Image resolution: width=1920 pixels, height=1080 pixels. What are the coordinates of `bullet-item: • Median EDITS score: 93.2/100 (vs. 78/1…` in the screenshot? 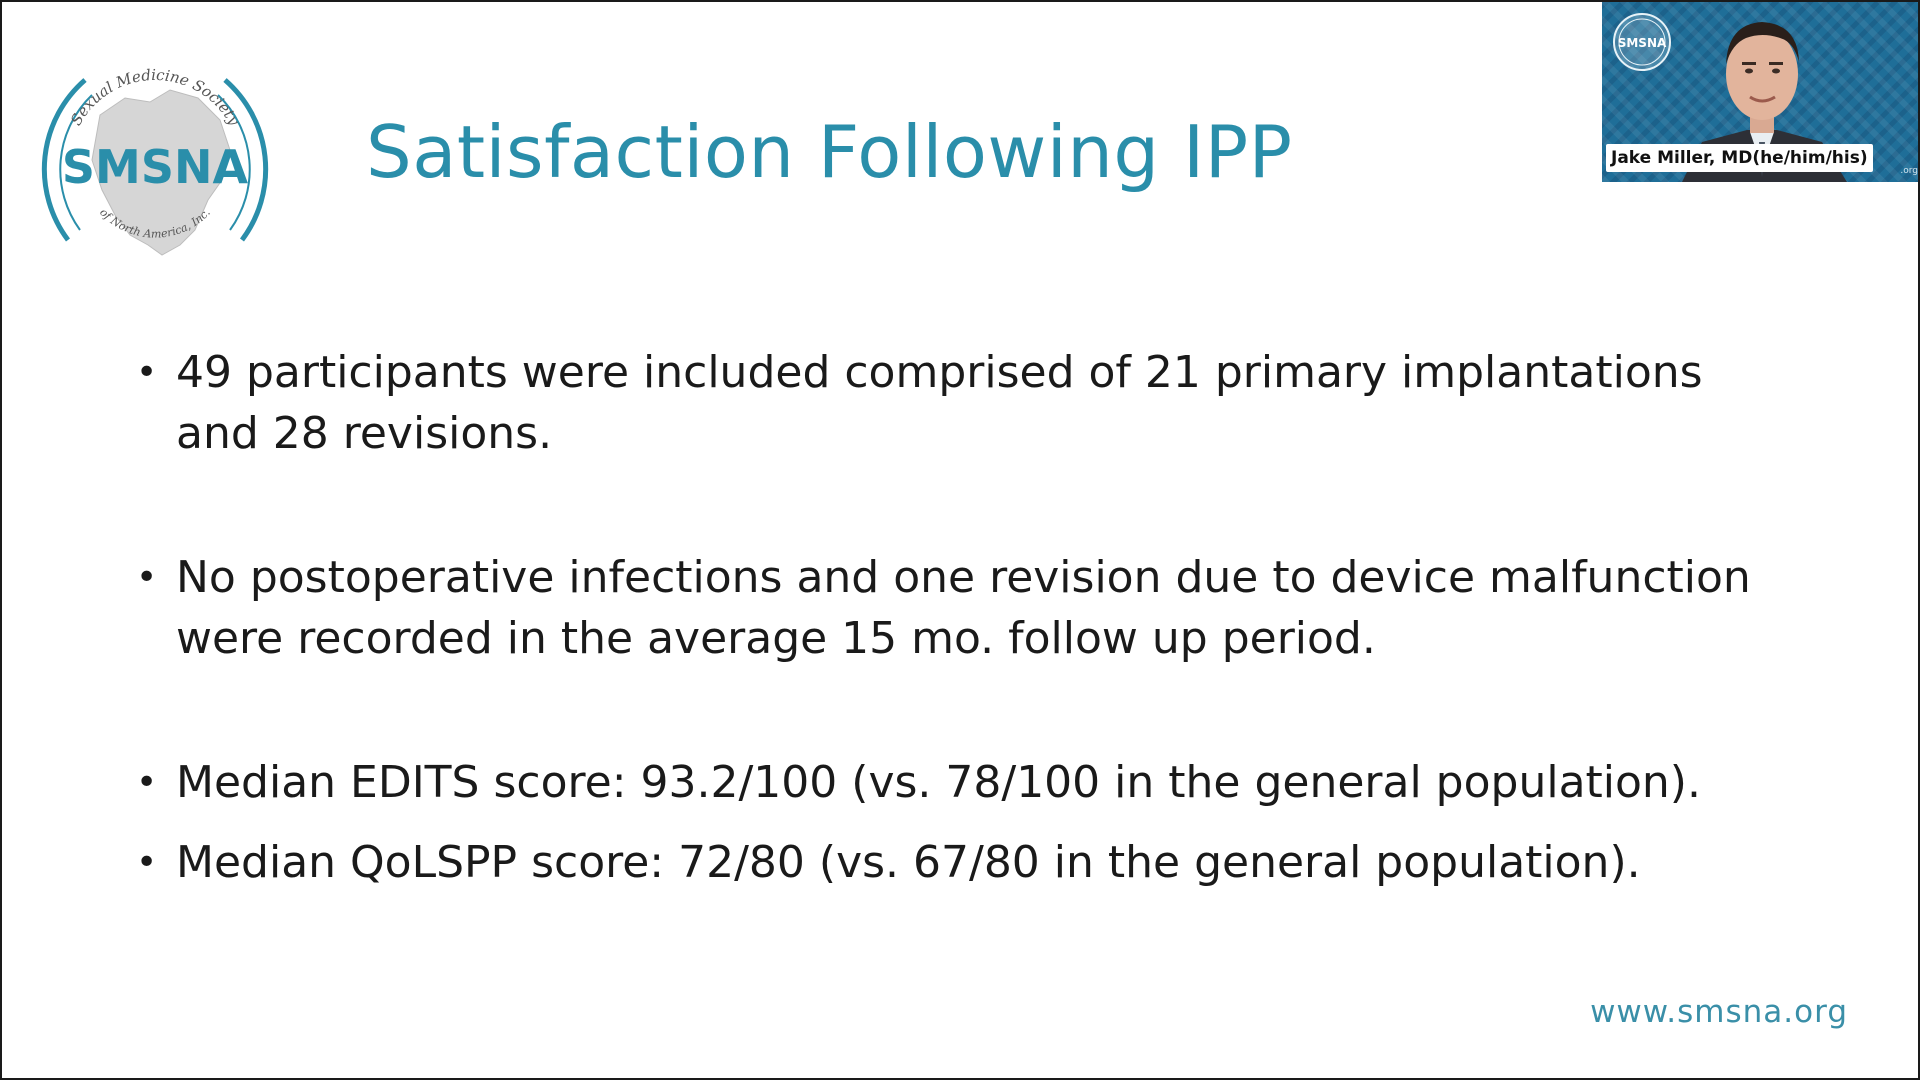 It's located at (956, 782).